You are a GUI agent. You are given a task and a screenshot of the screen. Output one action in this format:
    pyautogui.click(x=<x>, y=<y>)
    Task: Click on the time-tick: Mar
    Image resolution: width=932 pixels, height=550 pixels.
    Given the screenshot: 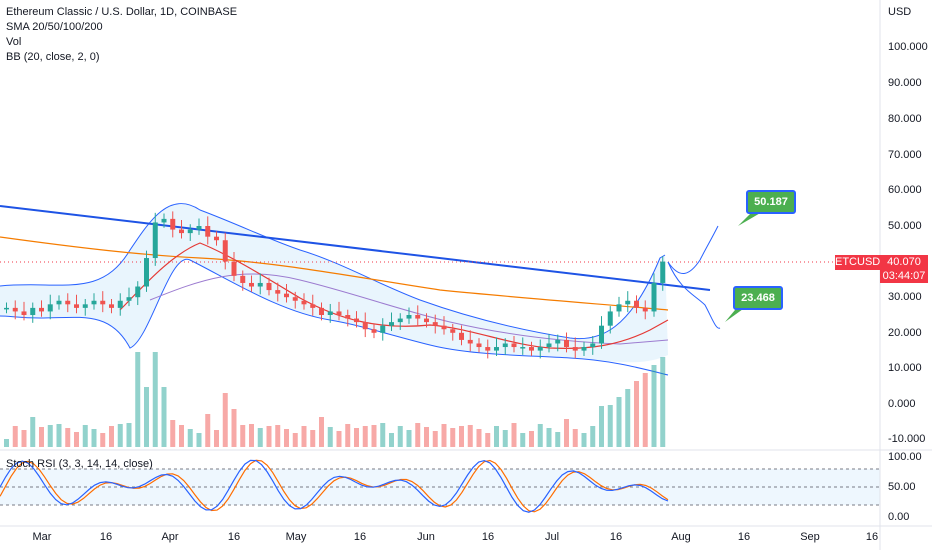 What is the action you would take?
    pyautogui.click(x=42, y=537)
    